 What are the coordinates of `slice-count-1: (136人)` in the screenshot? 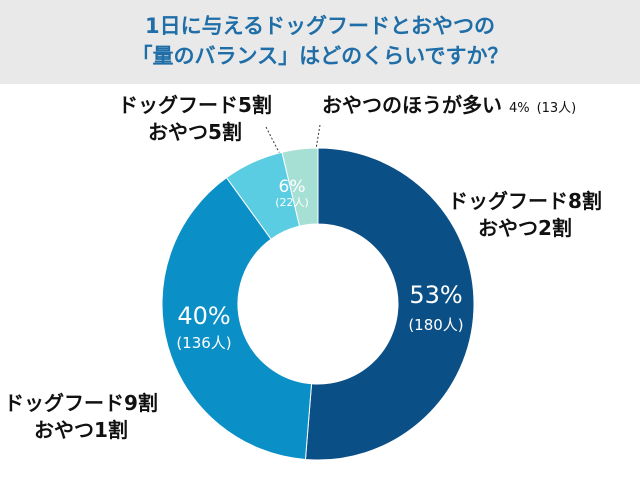 It's located at (203, 343).